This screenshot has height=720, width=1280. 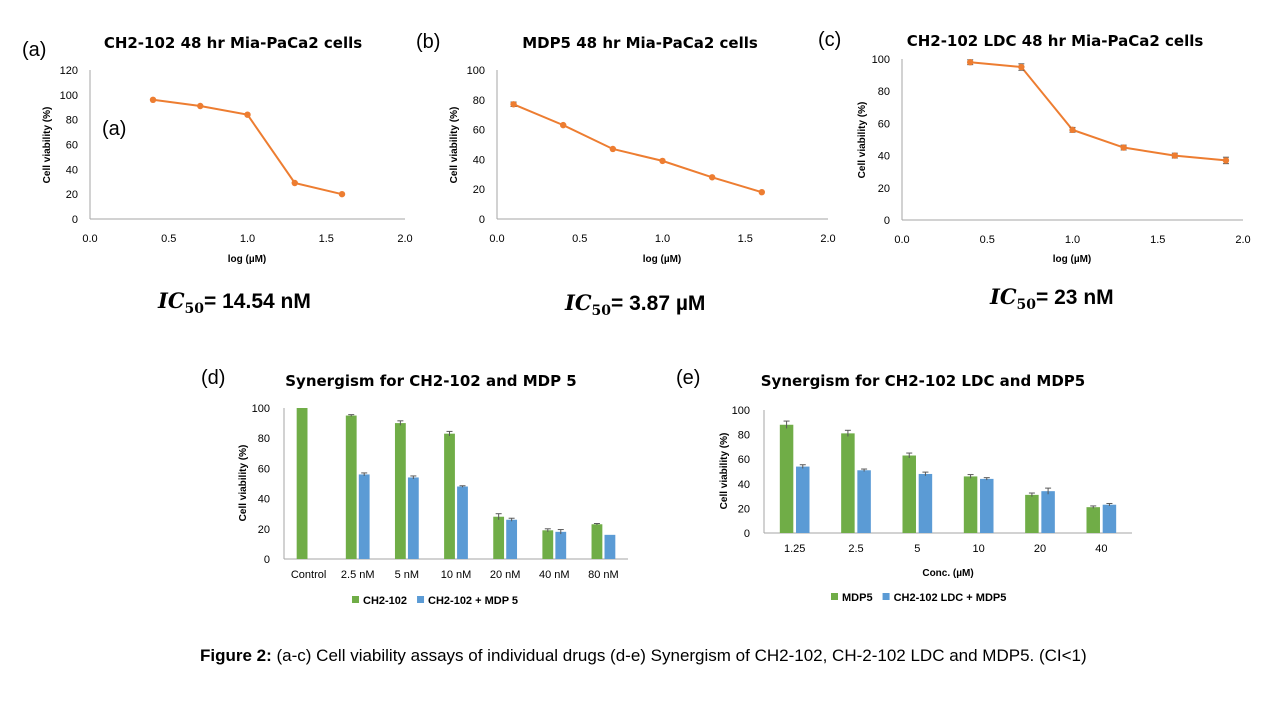 I want to click on x-tick-label: 2.5 nM, so click(x=358, y=575).